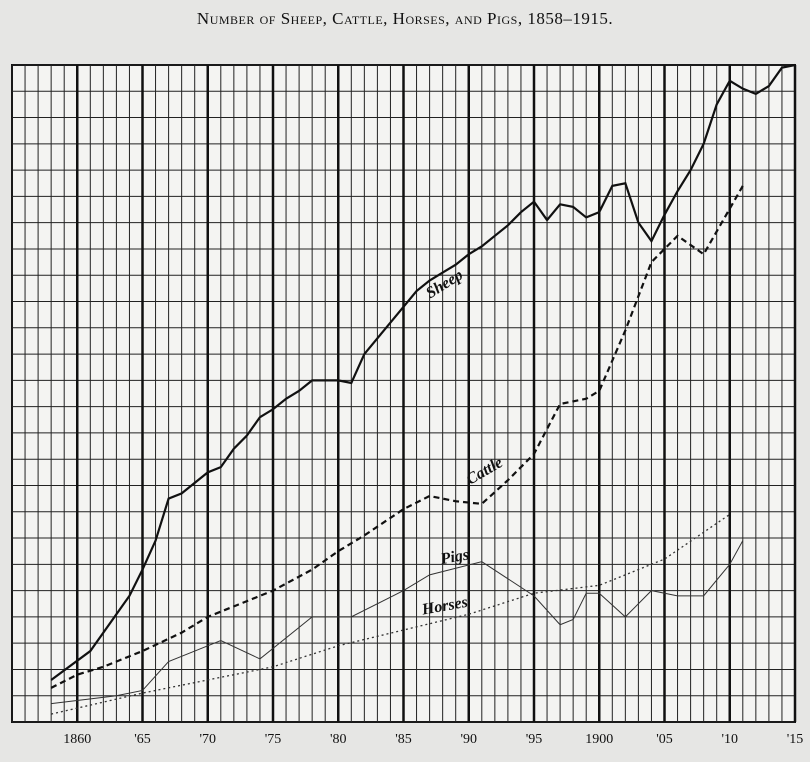  I want to click on series-label: Pigs, so click(454, 557).